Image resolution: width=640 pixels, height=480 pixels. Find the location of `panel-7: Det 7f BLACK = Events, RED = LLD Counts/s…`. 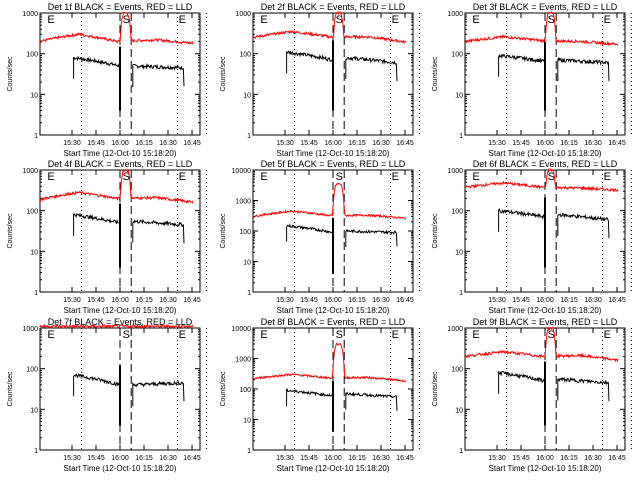

panel-7: Det 7f BLACK = Events, RED = LLD Counts/s… is located at coordinates (107, 395).